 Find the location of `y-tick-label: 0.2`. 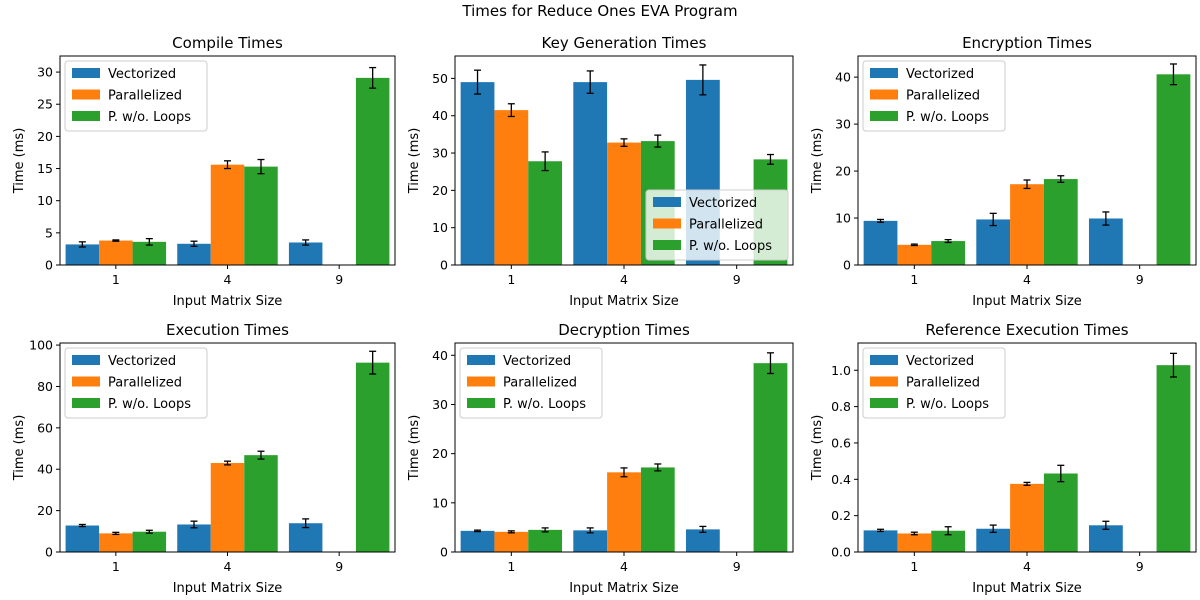

y-tick-label: 0.2 is located at coordinates (841, 515).